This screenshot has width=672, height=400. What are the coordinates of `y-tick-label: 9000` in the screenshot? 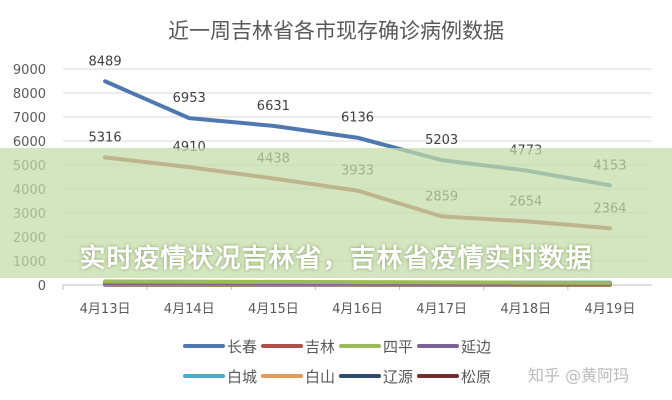 It's located at (29, 70).